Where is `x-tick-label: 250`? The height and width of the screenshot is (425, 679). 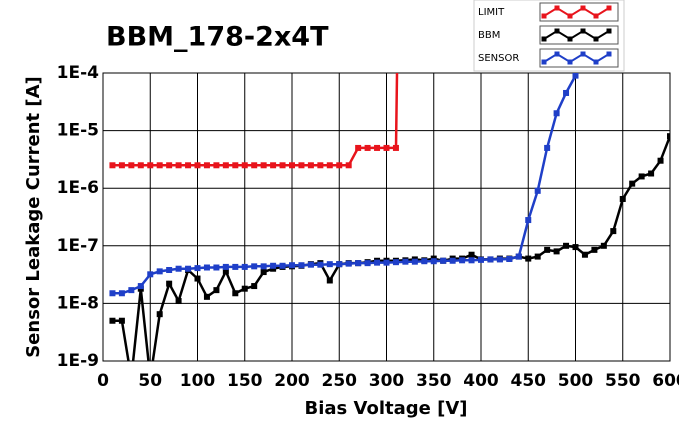 x-tick-label: 250 is located at coordinates (340, 381).